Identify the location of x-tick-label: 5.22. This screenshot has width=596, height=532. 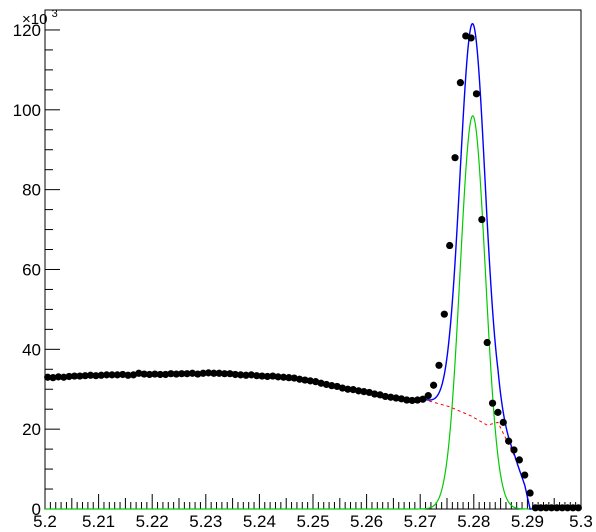
(152, 521).